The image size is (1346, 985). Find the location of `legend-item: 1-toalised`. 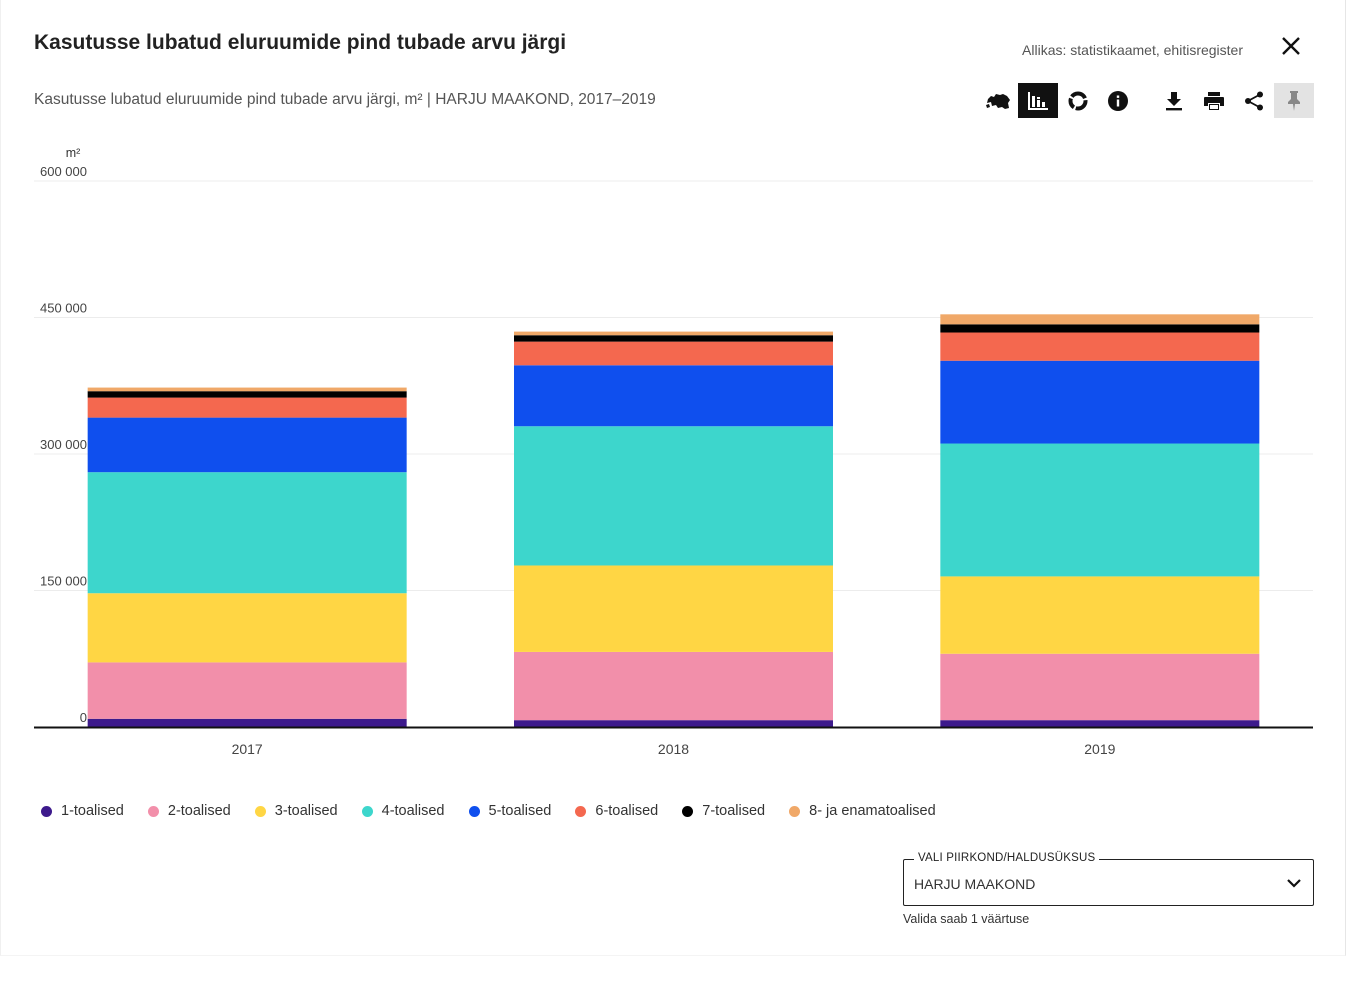

legend-item: 1-toalised is located at coordinates (82, 811).